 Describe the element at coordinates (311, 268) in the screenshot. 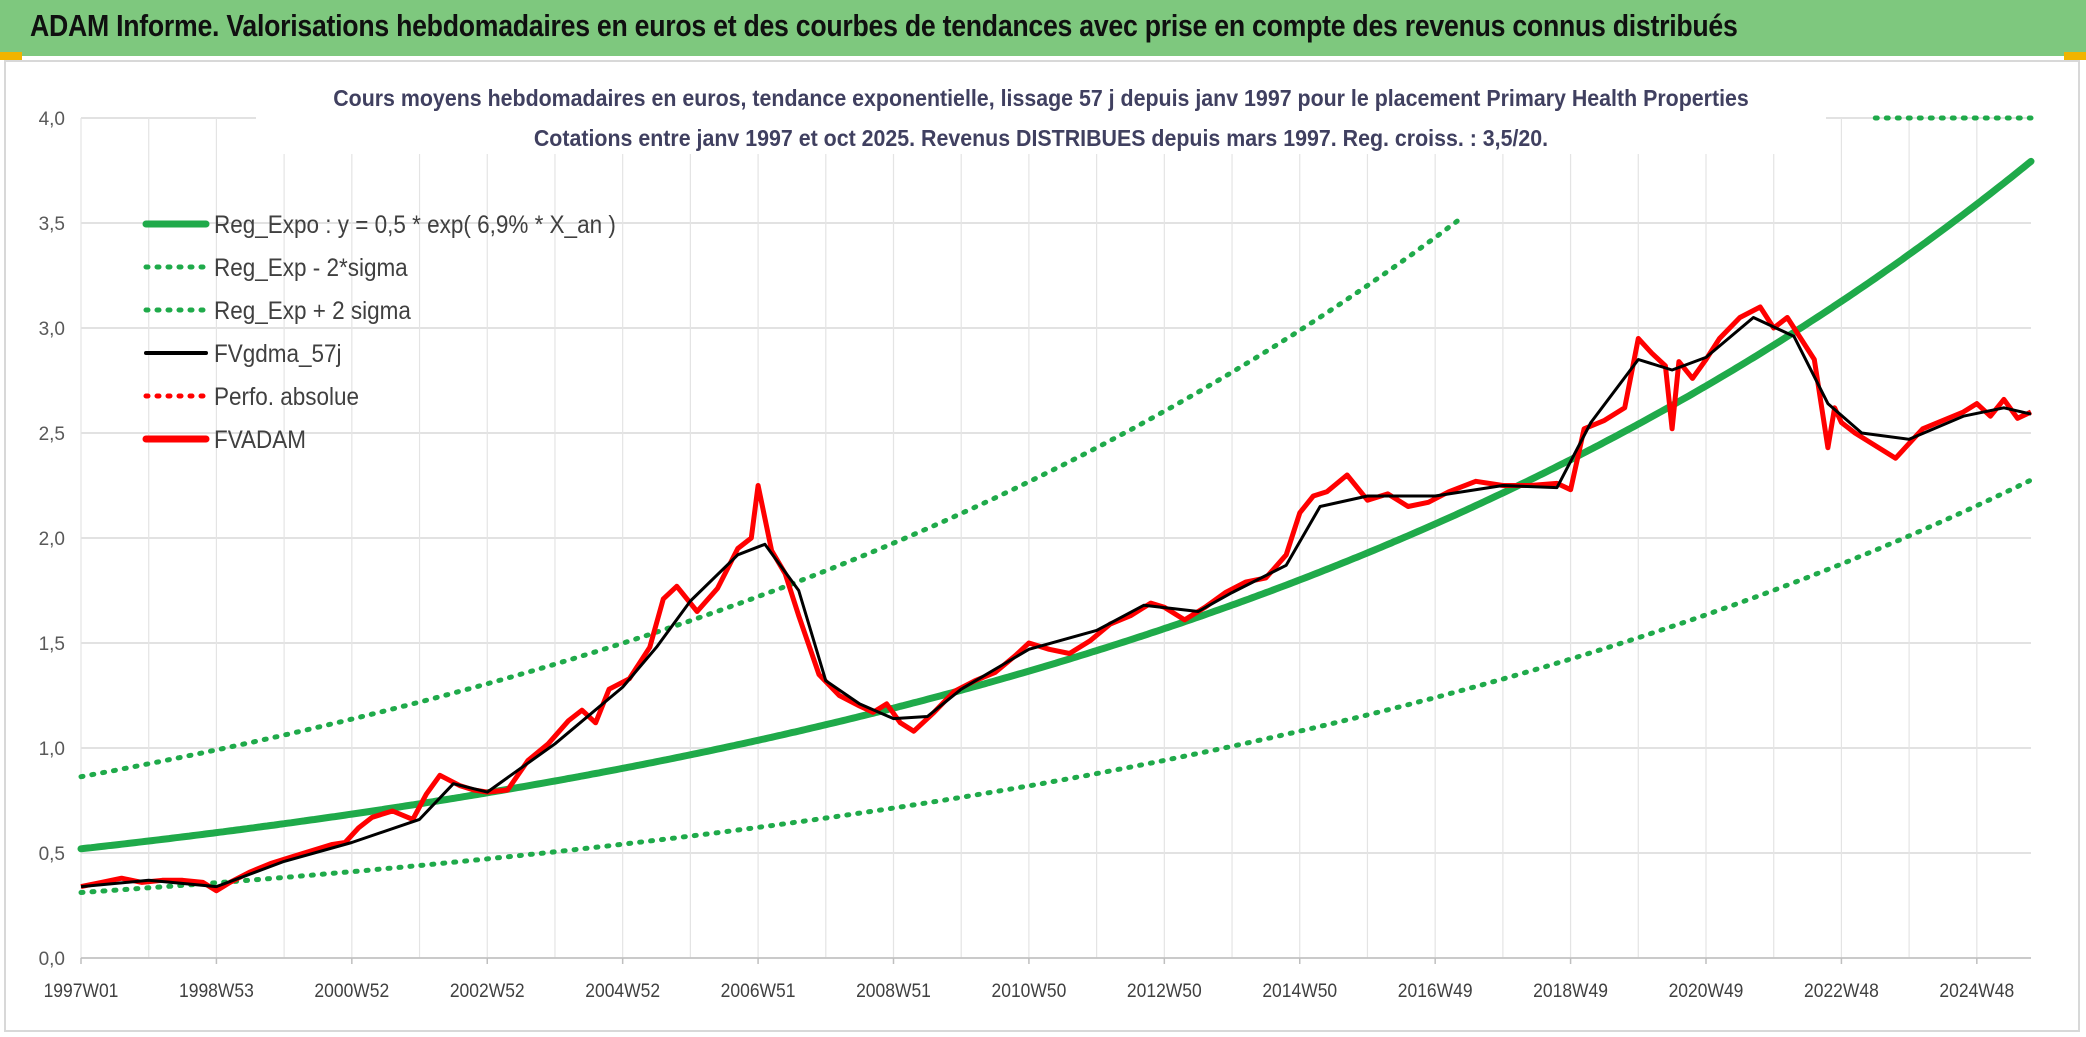

I see `legend-label: Reg_Exp - 2*sigma` at that location.